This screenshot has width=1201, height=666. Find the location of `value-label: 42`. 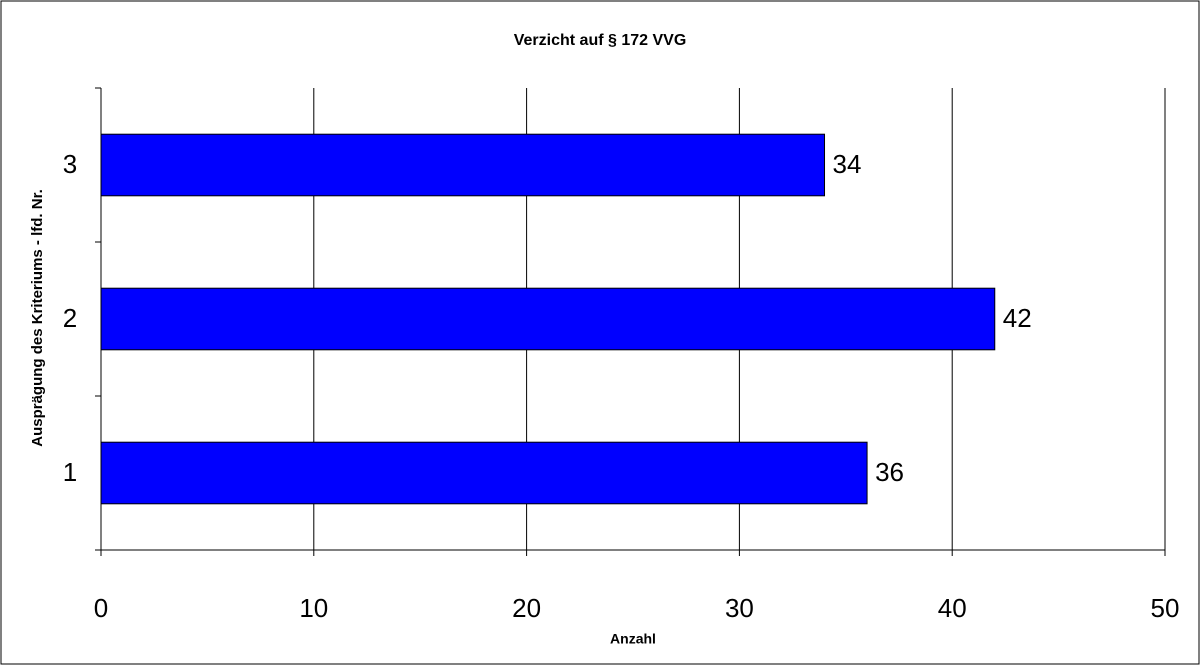

value-label: 42 is located at coordinates (1017, 318).